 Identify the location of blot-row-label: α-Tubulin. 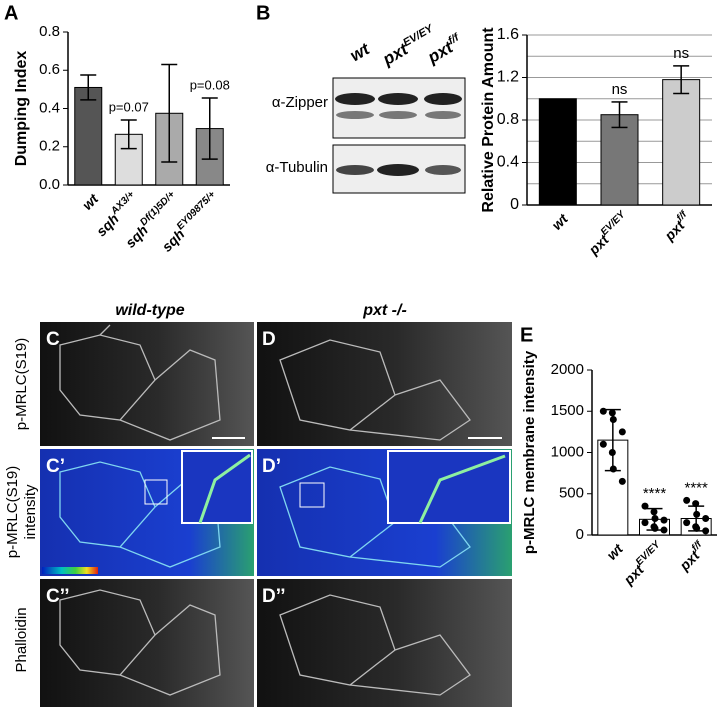
(297, 167).